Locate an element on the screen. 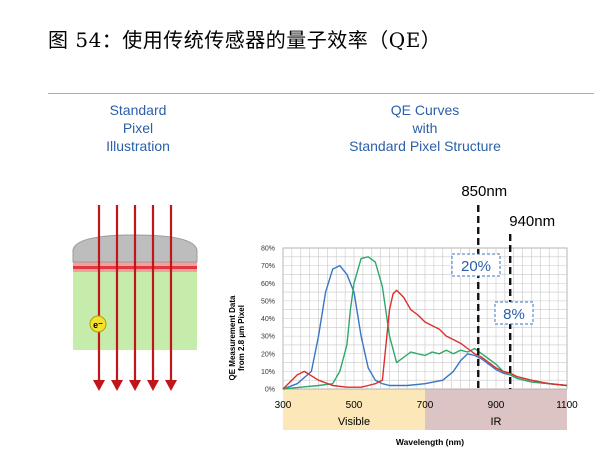 The width and height of the screenshot is (594, 475). pixel-heading-line: Standard is located at coordinates (138, 110).